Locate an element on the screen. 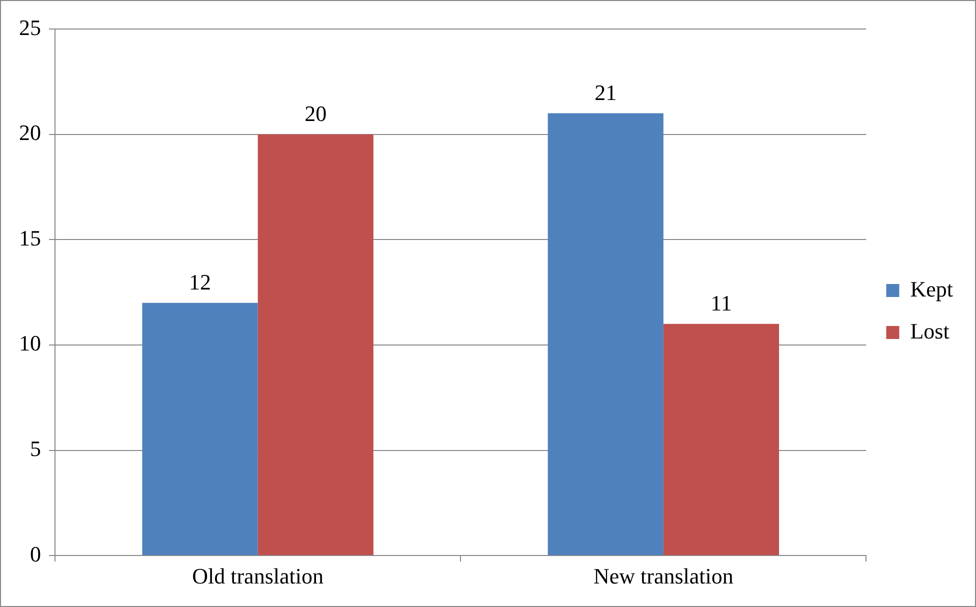 The height and width of the screenshot is (607, 976). data-label: 20 is located at coordinates (315, 113).